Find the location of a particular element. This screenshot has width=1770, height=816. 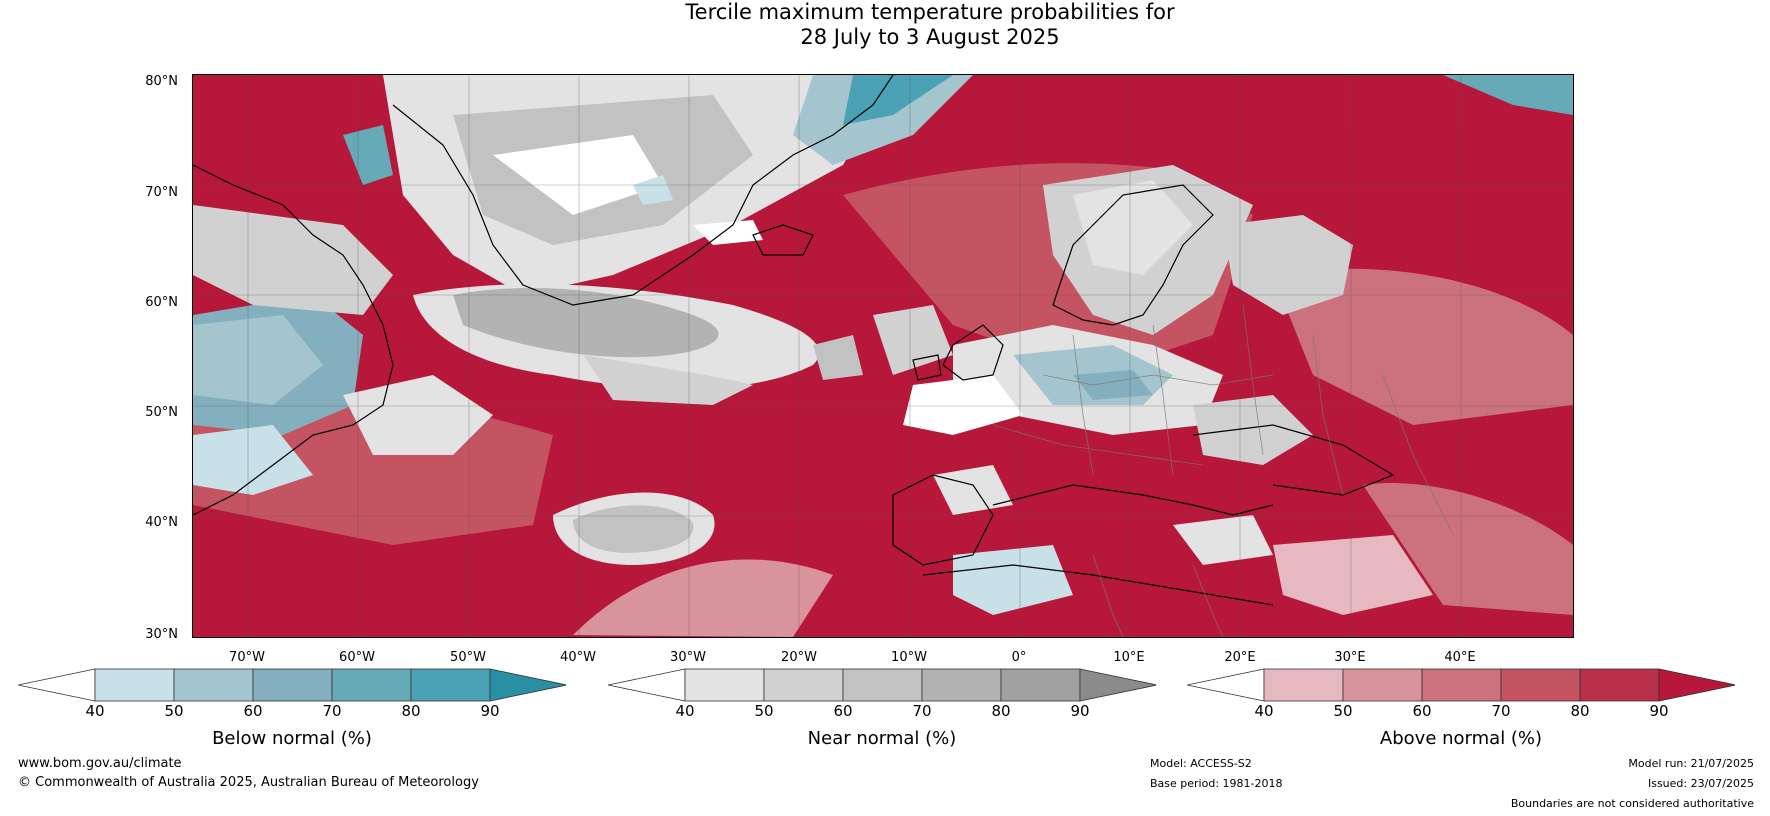

above-normal-title: Above normal (%) is located at coordinates (1461, 738).